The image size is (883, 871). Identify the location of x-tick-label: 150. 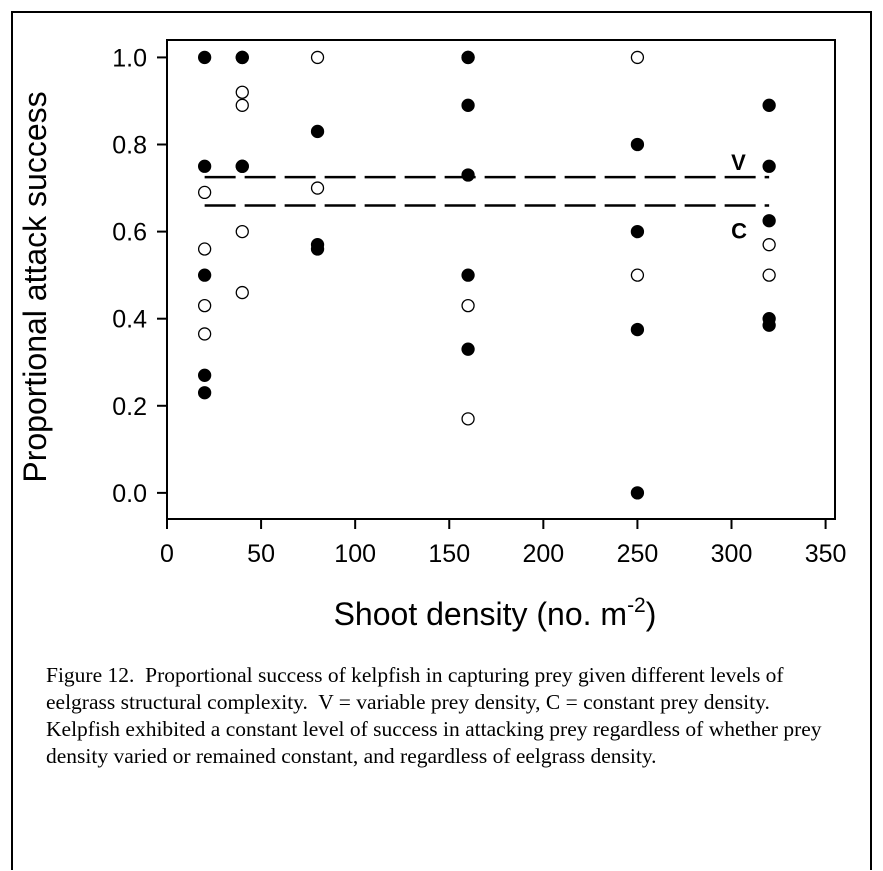
(449, 554).